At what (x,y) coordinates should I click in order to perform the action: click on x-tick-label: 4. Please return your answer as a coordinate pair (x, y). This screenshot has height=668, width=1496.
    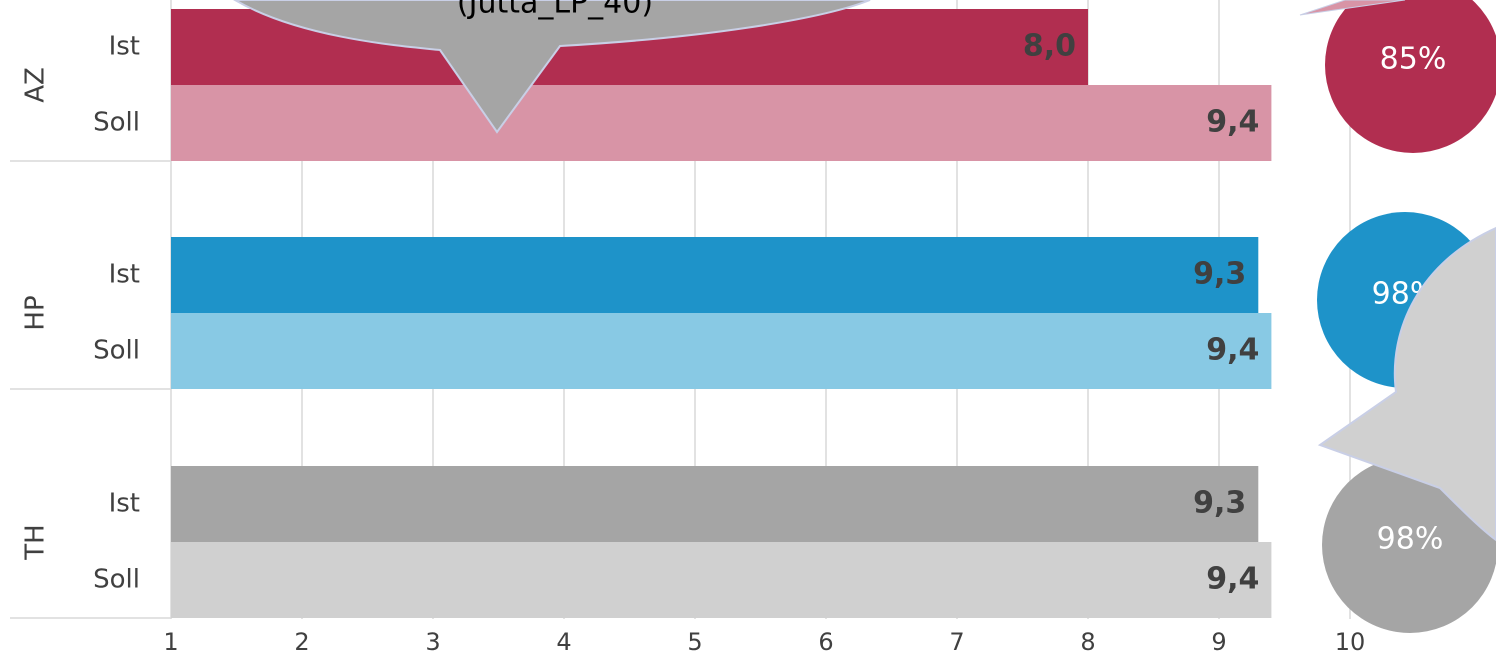
    Looking at the image, I should click on (563, 642).